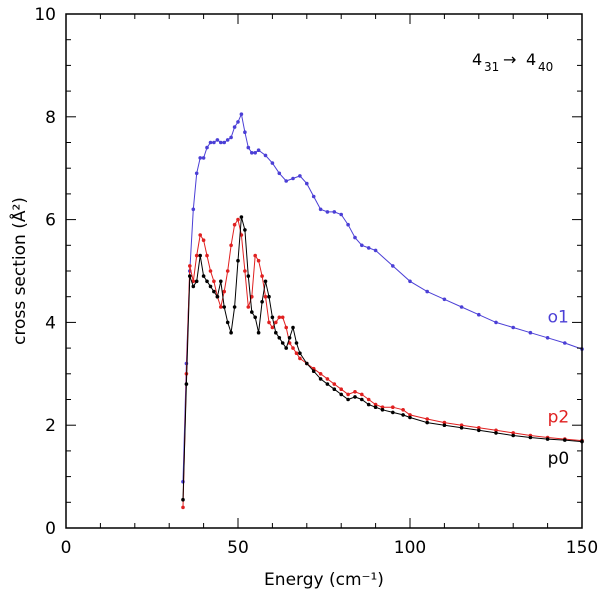  What do you see at coordinates (50, 426) in the screenshot?
I see `y-tick-label: 2` at bounding box center [50, 426].